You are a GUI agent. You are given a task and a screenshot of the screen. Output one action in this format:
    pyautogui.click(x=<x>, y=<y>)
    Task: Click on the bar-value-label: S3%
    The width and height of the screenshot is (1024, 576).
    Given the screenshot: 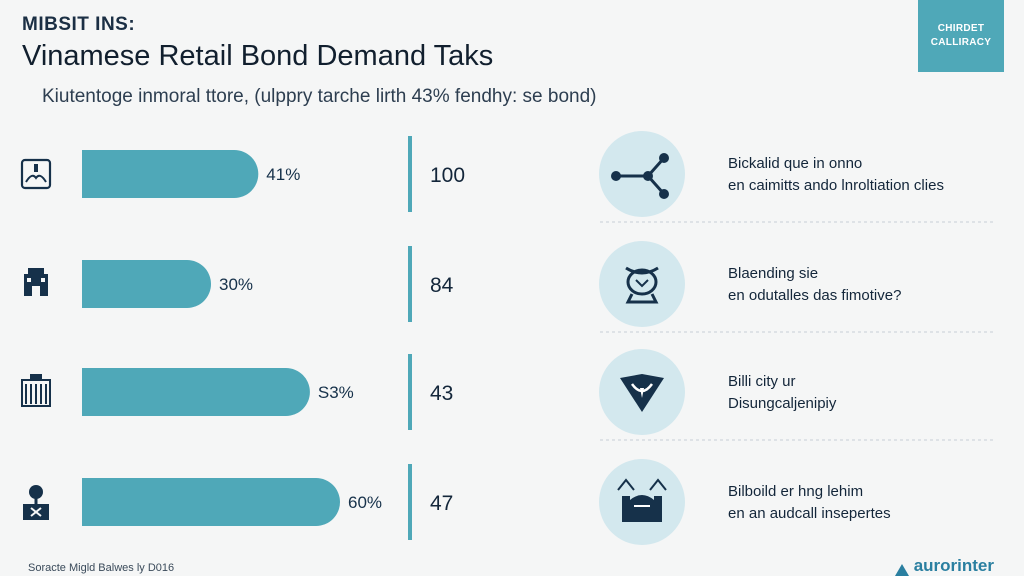 What is the action you would take?
    pyautogui.click(x=336, y=392)
    